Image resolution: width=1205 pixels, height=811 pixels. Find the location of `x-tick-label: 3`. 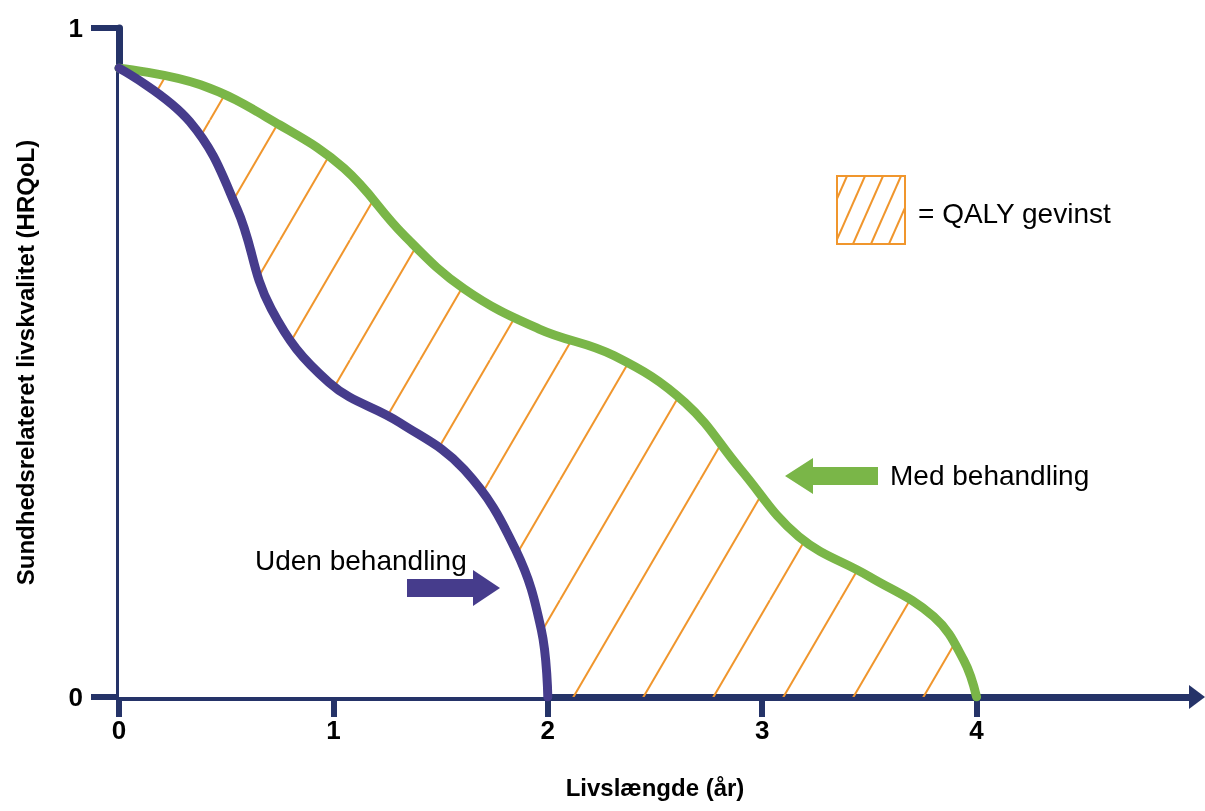

x-tick-label: 3 is located at coordinates (762, 730).